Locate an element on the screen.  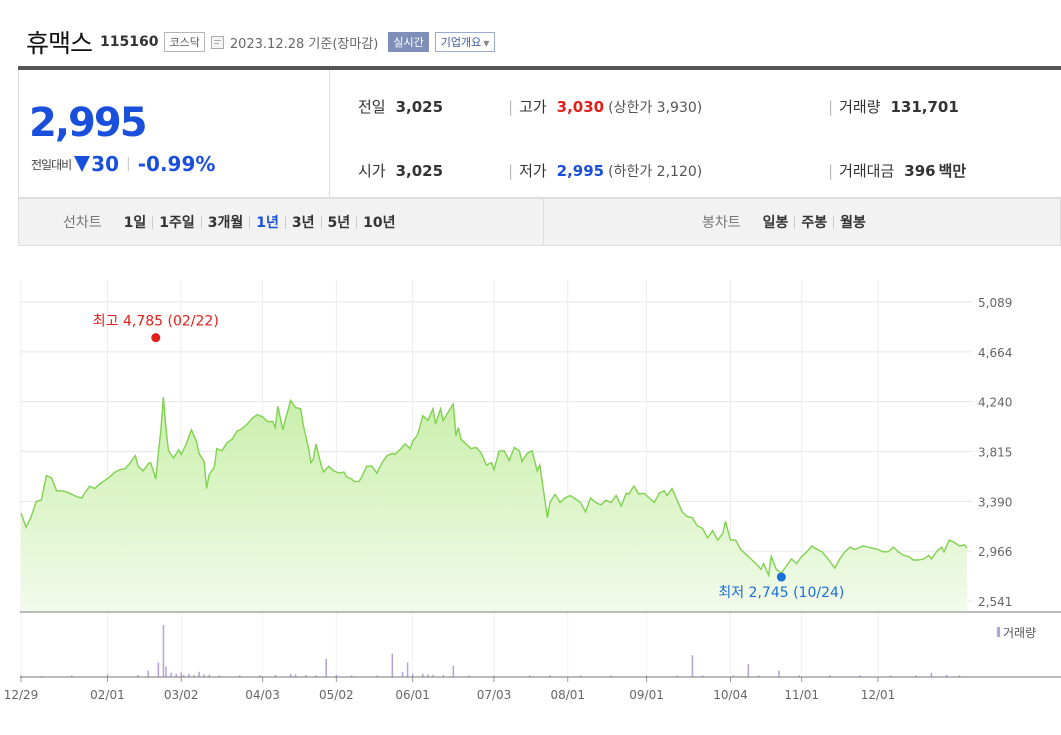
company-overview-label: 기업개요 is located at coordinates (461, 42).